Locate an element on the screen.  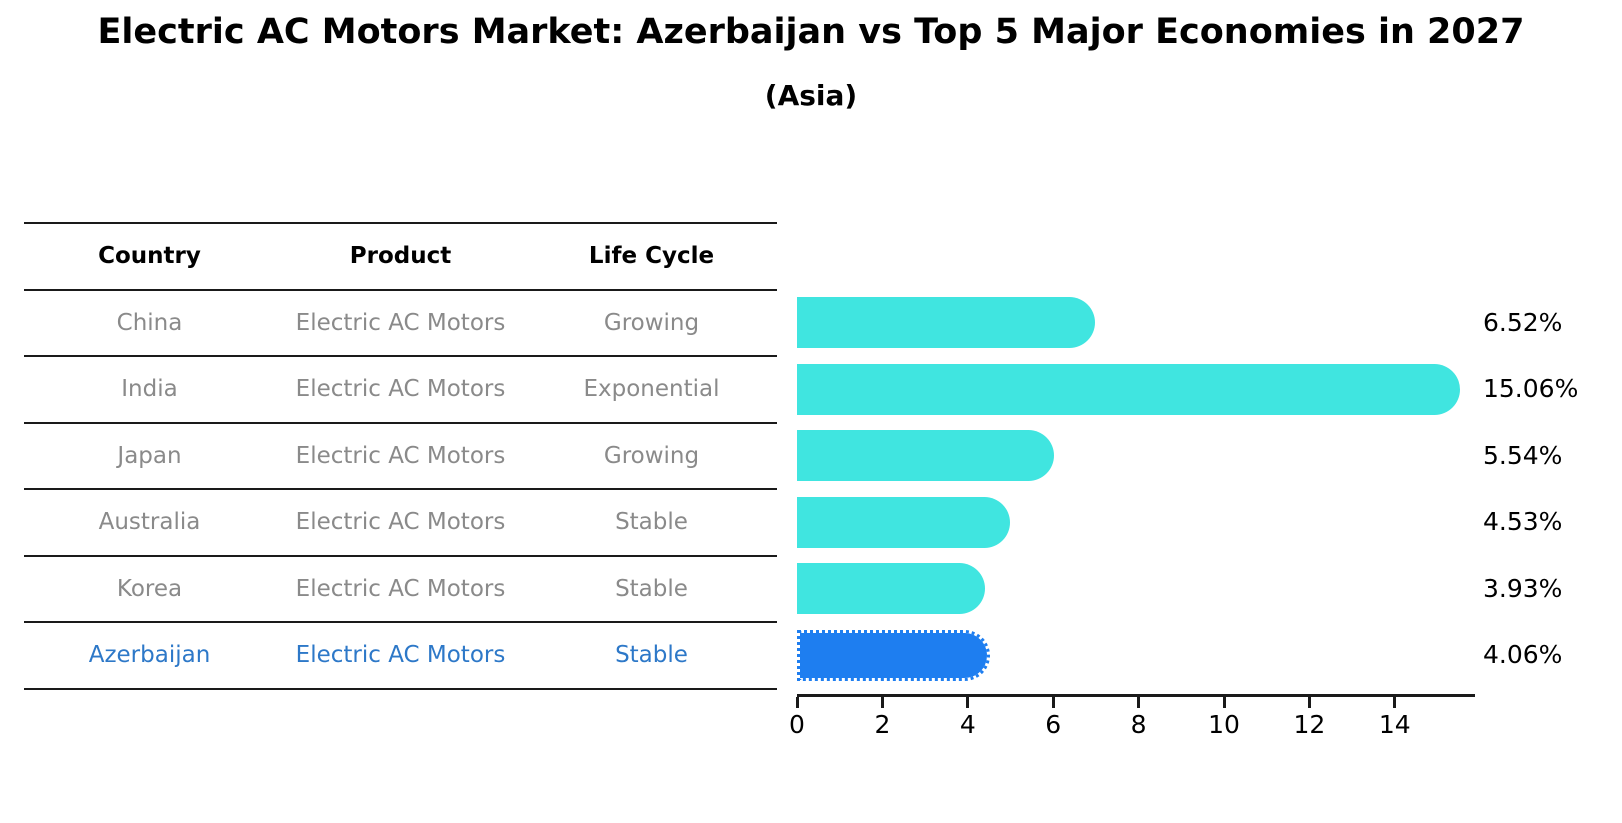
x-axis-line is located at coordinates (1136, 695).